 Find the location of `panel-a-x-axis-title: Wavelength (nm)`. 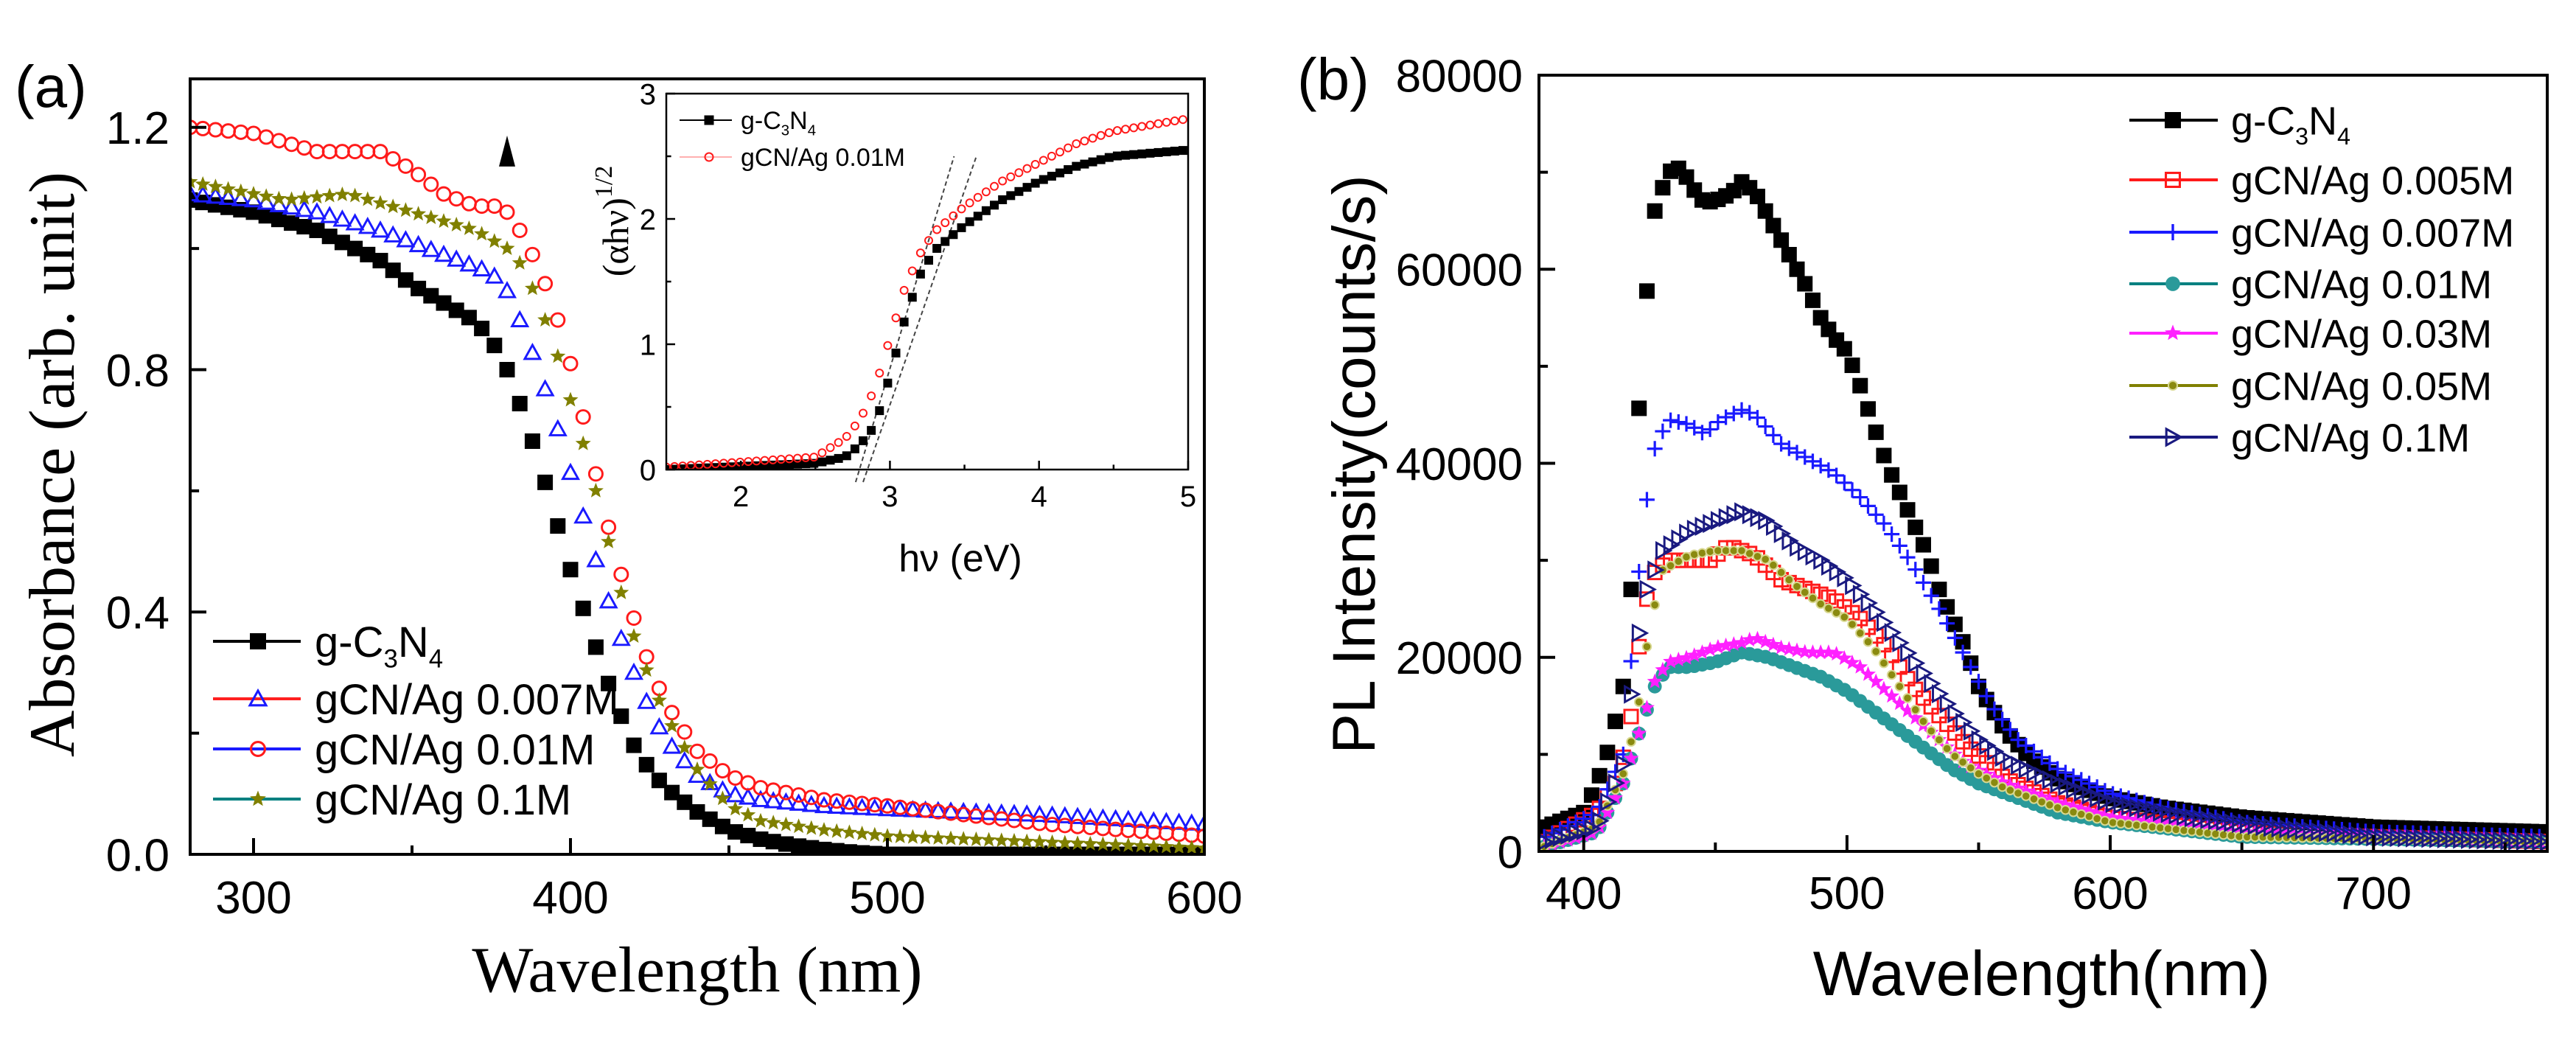

panel-a-x-axis-title: Wavelength (nm) is located at coordinates (697, 970).